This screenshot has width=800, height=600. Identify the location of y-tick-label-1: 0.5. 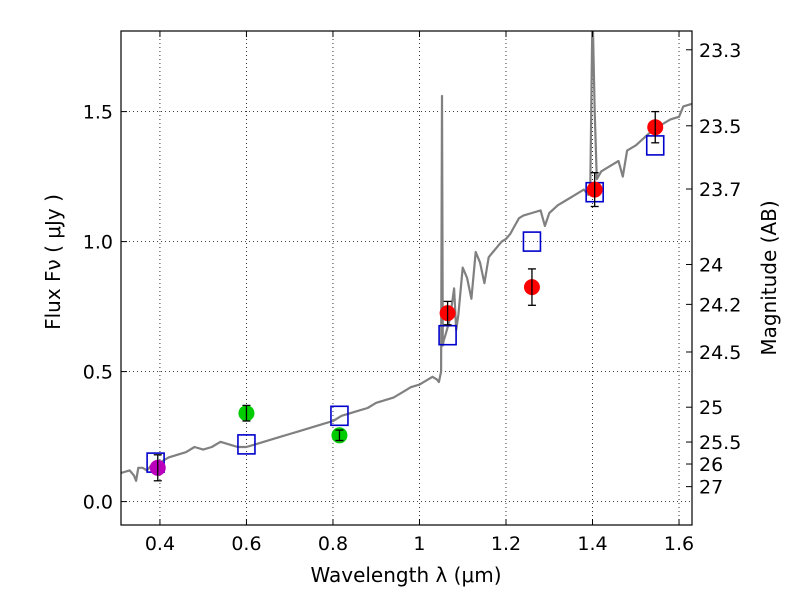
(98, 373).